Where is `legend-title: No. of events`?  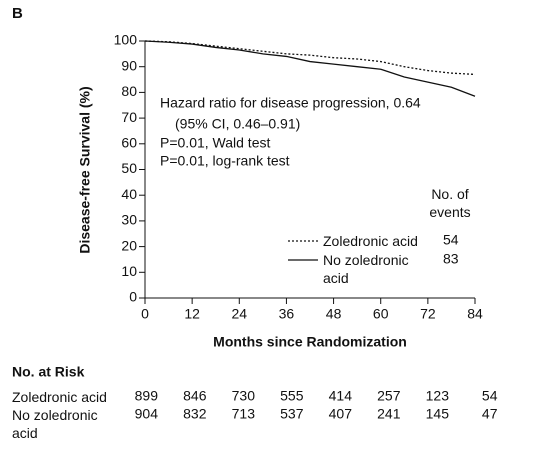
legend-title: No. of events is located at coordinates (450, 203).